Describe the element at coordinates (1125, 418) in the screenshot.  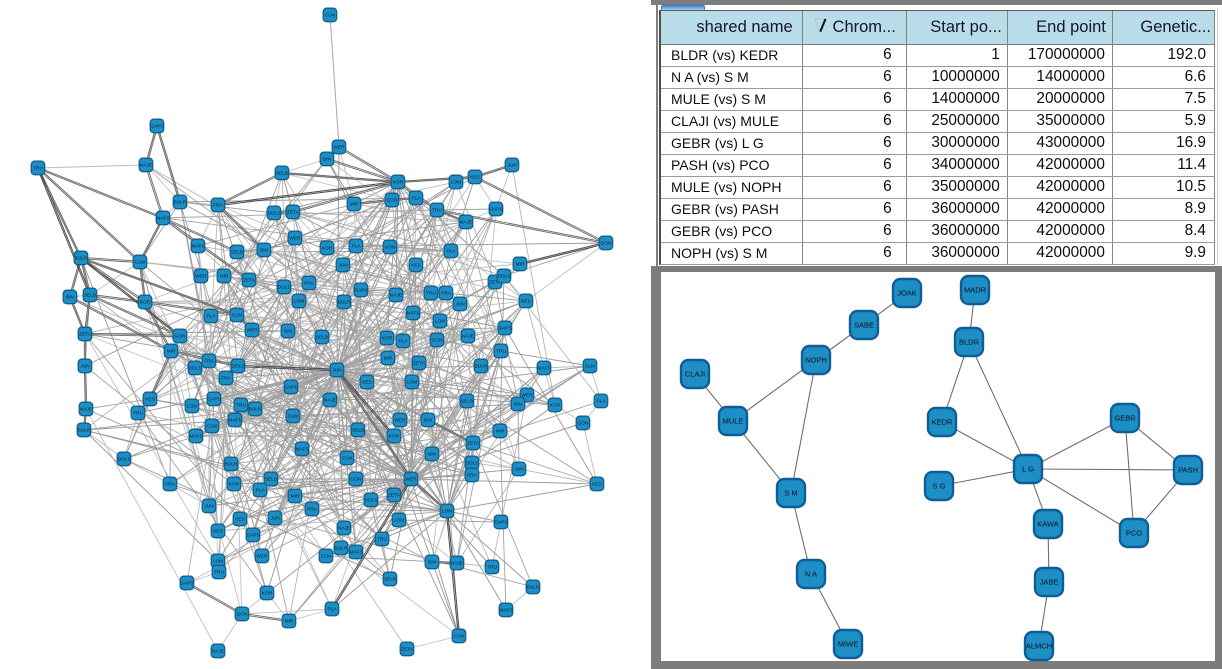
I see `svg-text: GEBR` at that location.